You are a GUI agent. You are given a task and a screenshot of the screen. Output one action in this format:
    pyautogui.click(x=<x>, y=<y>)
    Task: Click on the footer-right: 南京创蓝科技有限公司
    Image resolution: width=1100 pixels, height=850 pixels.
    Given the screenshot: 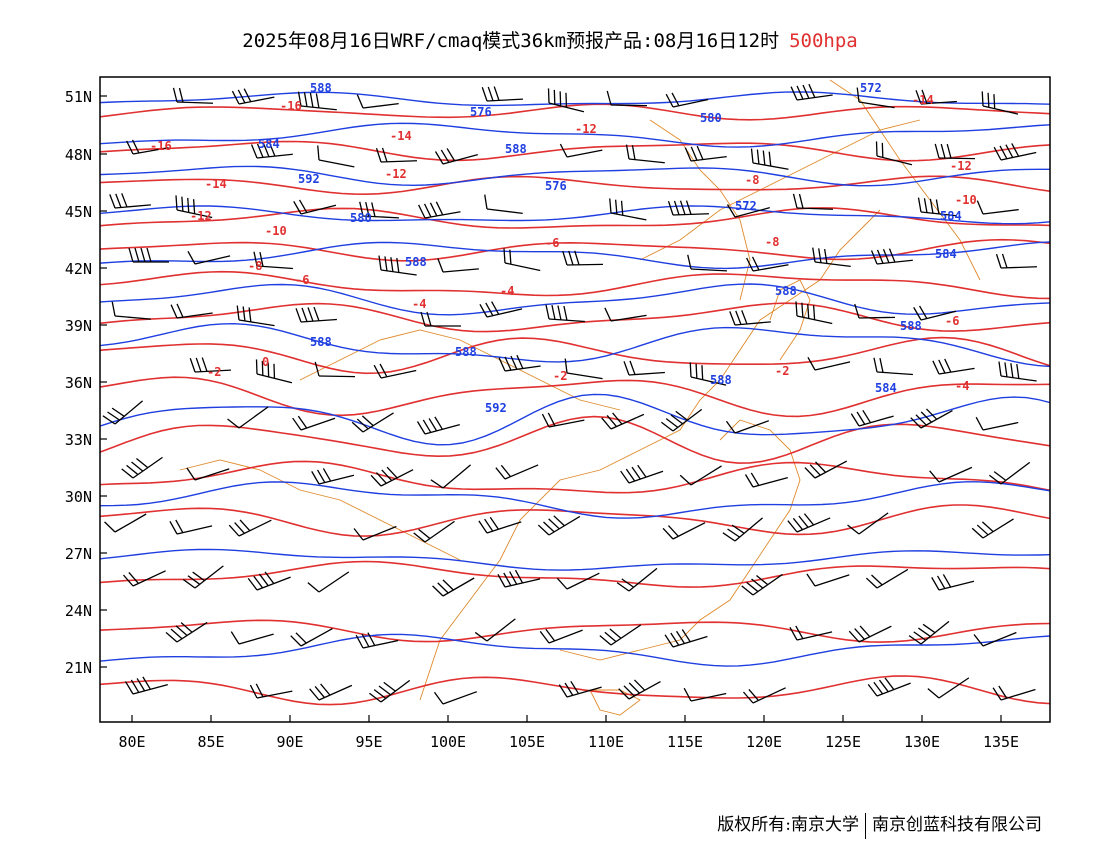 What is the action you would take?
    pyautogui.click(x=957, y=825)
    